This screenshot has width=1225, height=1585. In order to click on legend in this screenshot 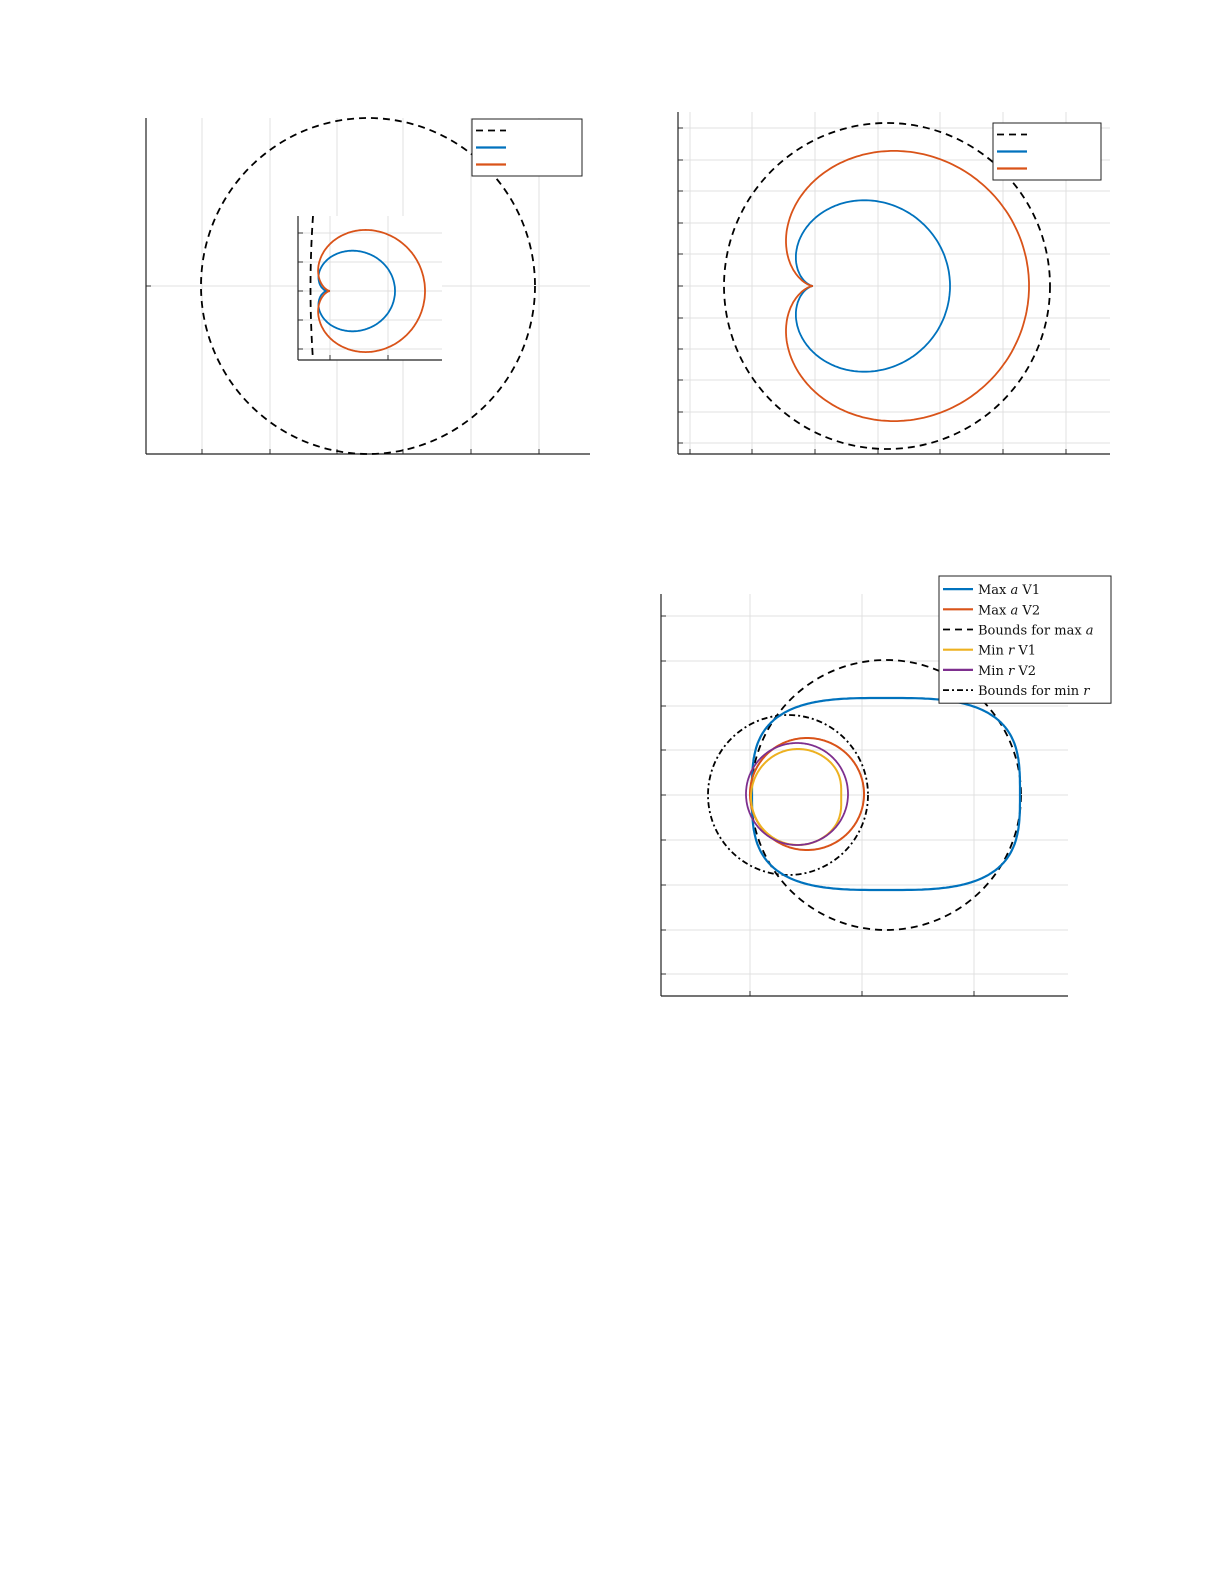, I will do `click(1025, 639)`.